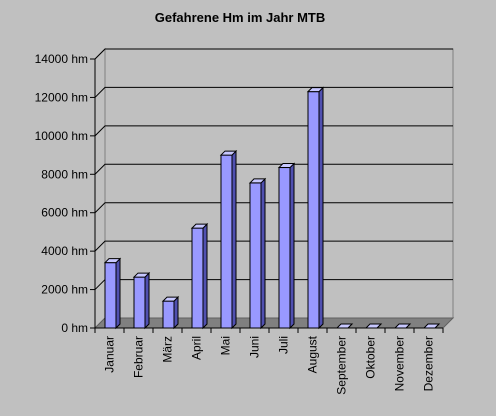 The height and width of the screenshot is (416, 496). I want to click on y-tick-label: 0 hm, so click(74, 328).